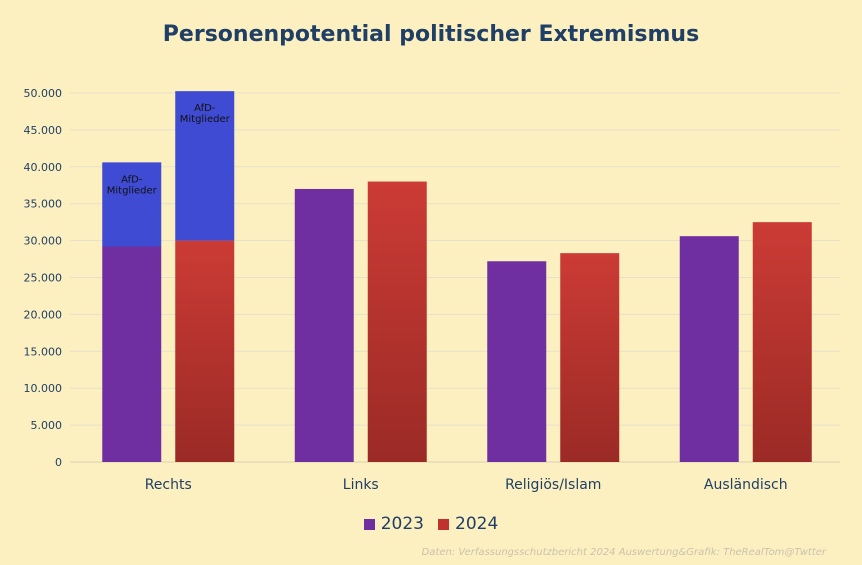 Image resolution: width=862 pixels, height=565 pixels. Describe the element at coordinates (205, 166) in the screenshot. I see `stack-bar-afd-2024` at that location.